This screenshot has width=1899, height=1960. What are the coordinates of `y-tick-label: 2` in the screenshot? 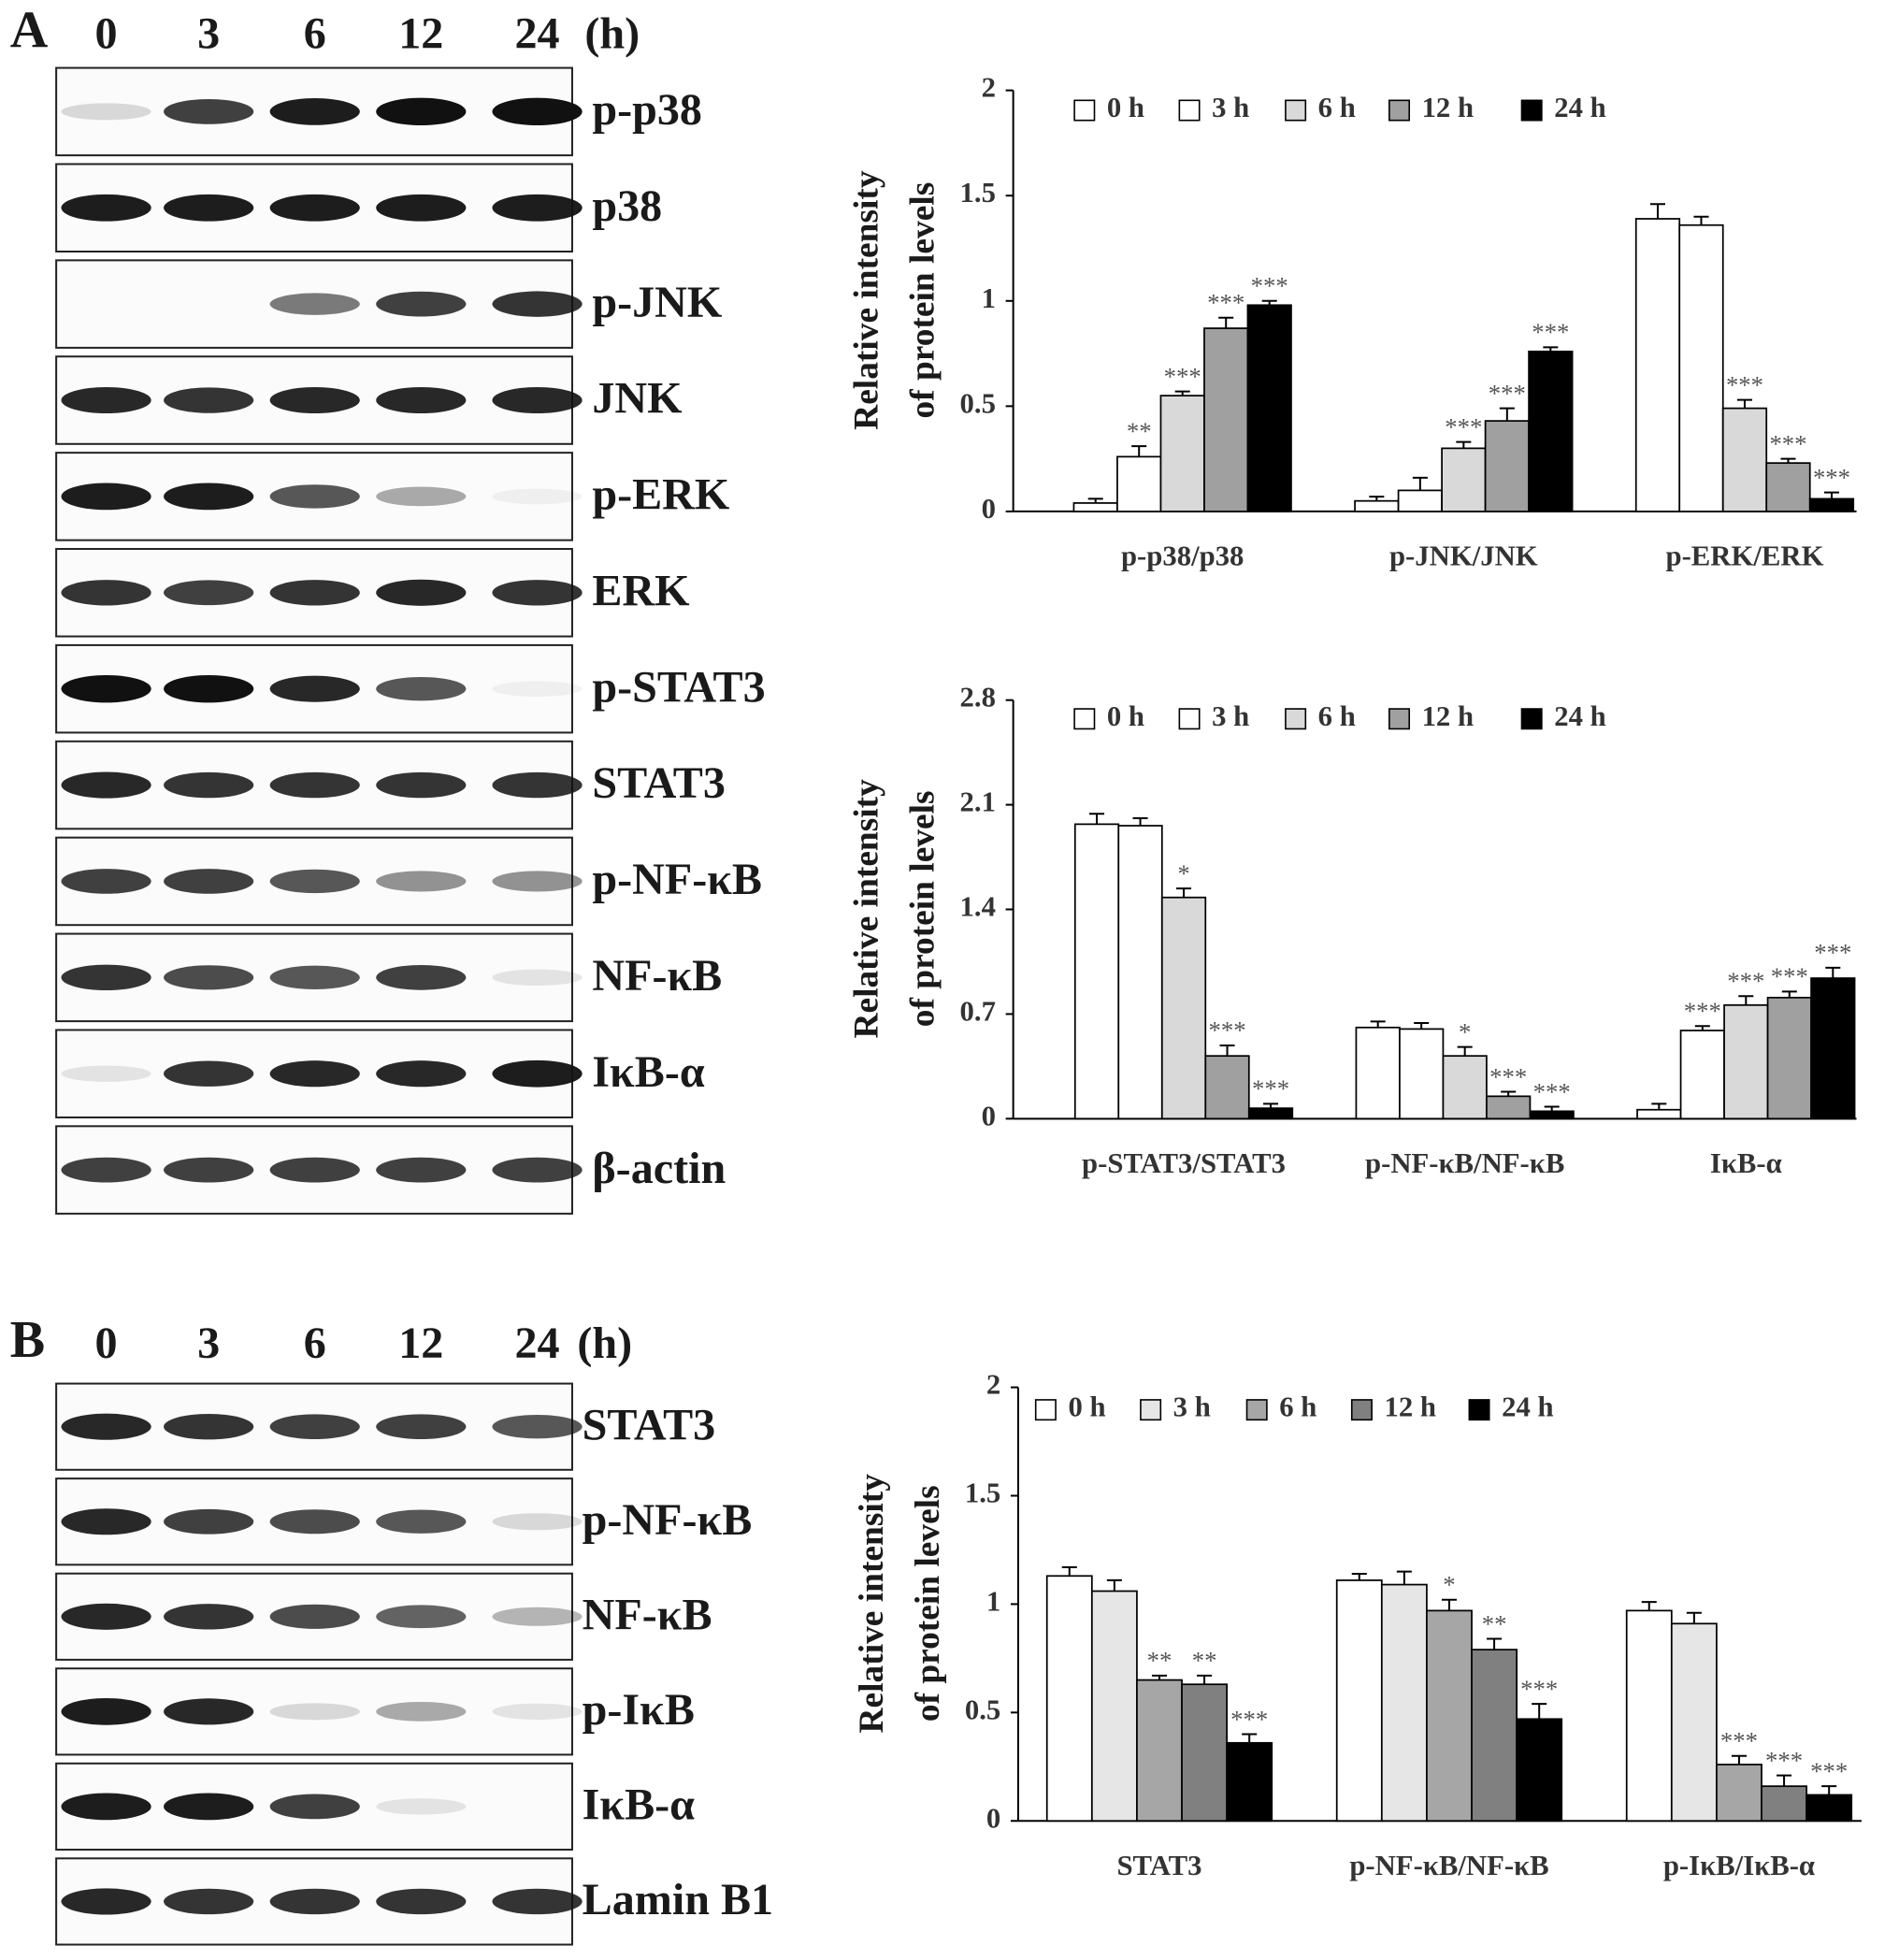 It's located at (993, 1385).